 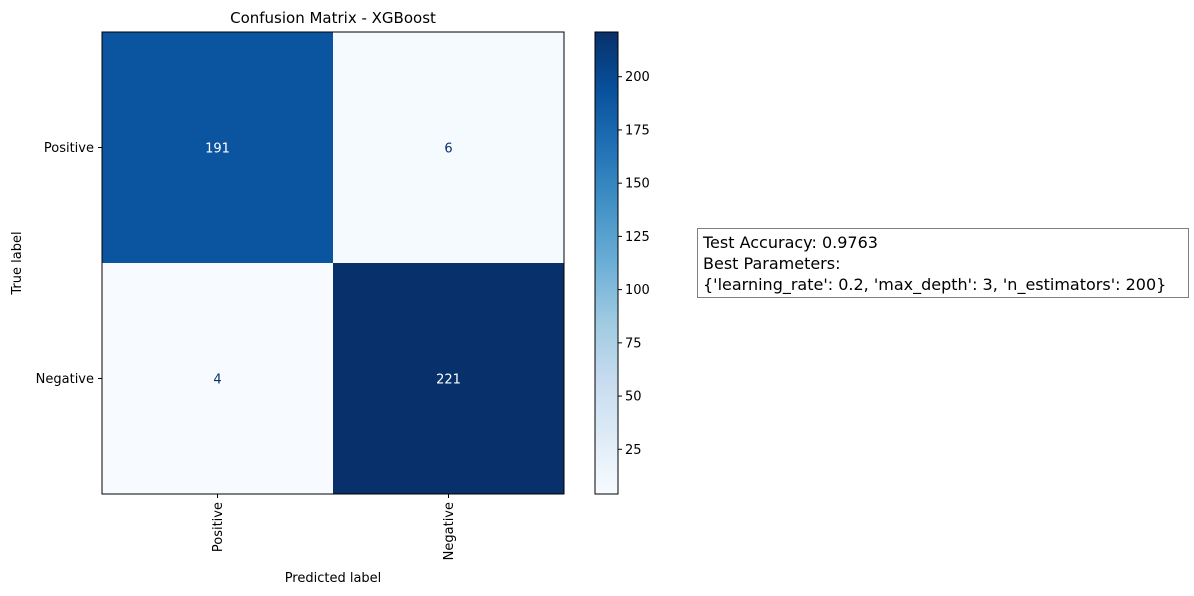 What do you see at coordinates (637, 237) in the screenshot?
I see `colorbar-tick-label: 125` at bounding box center [637, 237].